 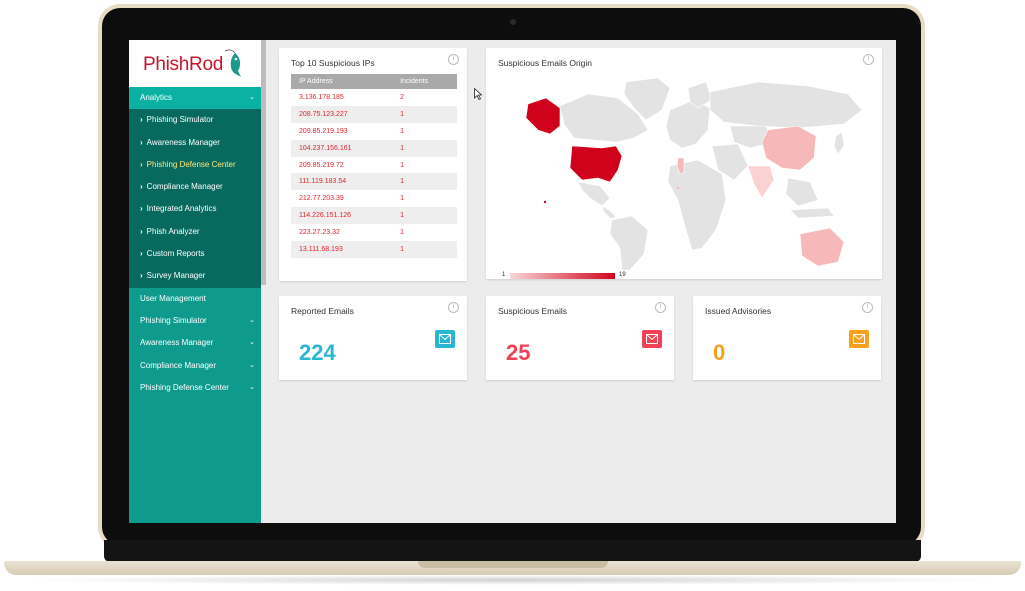 What do you see at coordinates (445, 339) in the screenshot?
I see `reported-emails-button` at bounding box center [445, 339].